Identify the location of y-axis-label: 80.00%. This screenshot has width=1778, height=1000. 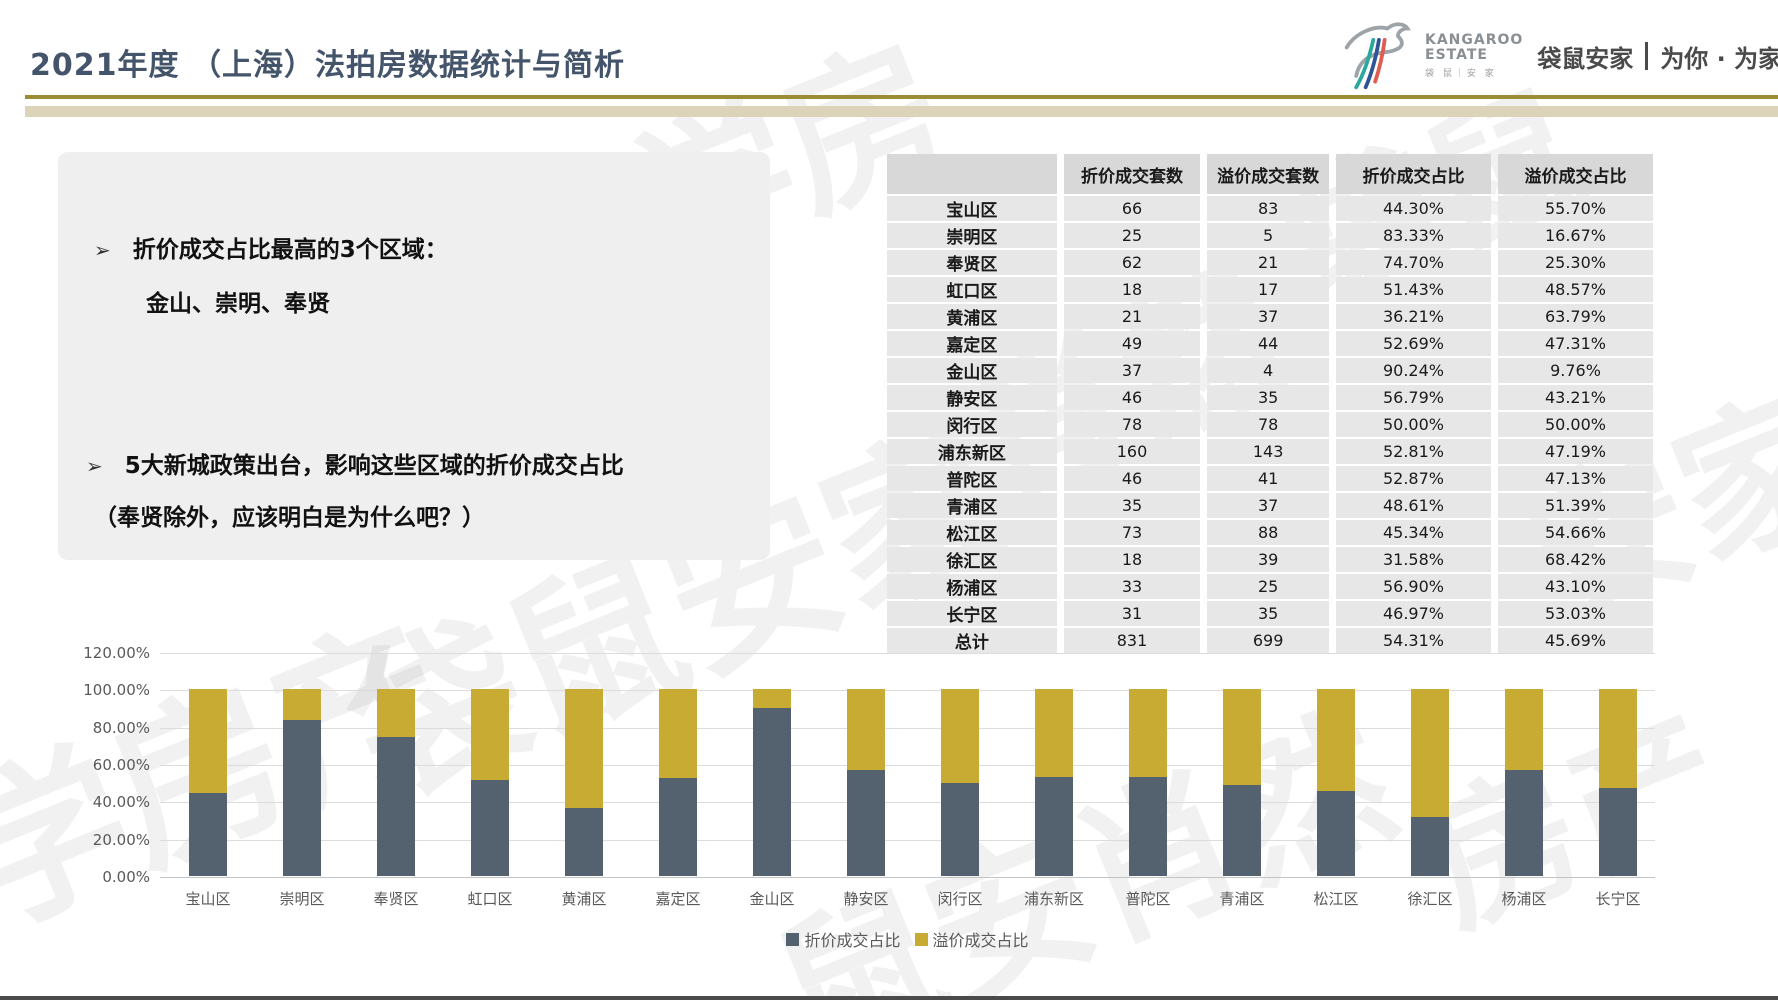
(121, 727).